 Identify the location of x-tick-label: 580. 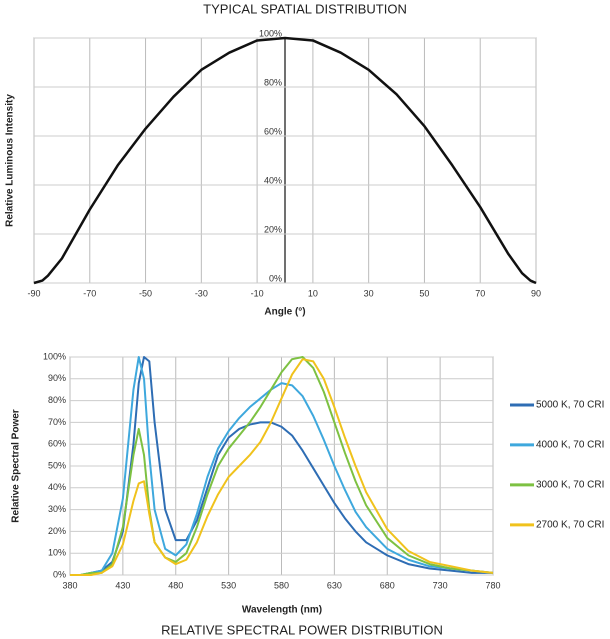
(281, 585).